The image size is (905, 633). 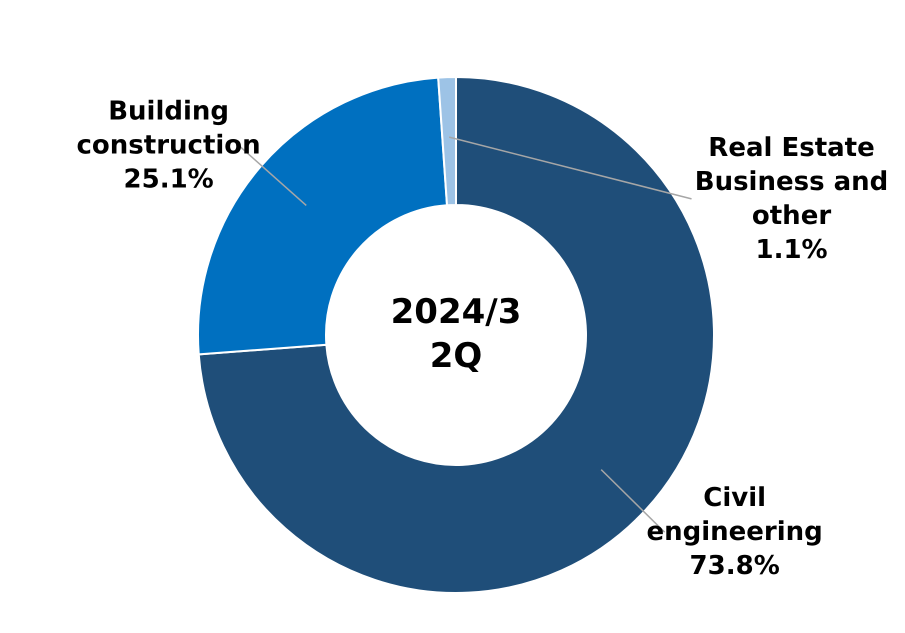 I want to click on text: 2024/3 2Q, so click(x=456, y=334).